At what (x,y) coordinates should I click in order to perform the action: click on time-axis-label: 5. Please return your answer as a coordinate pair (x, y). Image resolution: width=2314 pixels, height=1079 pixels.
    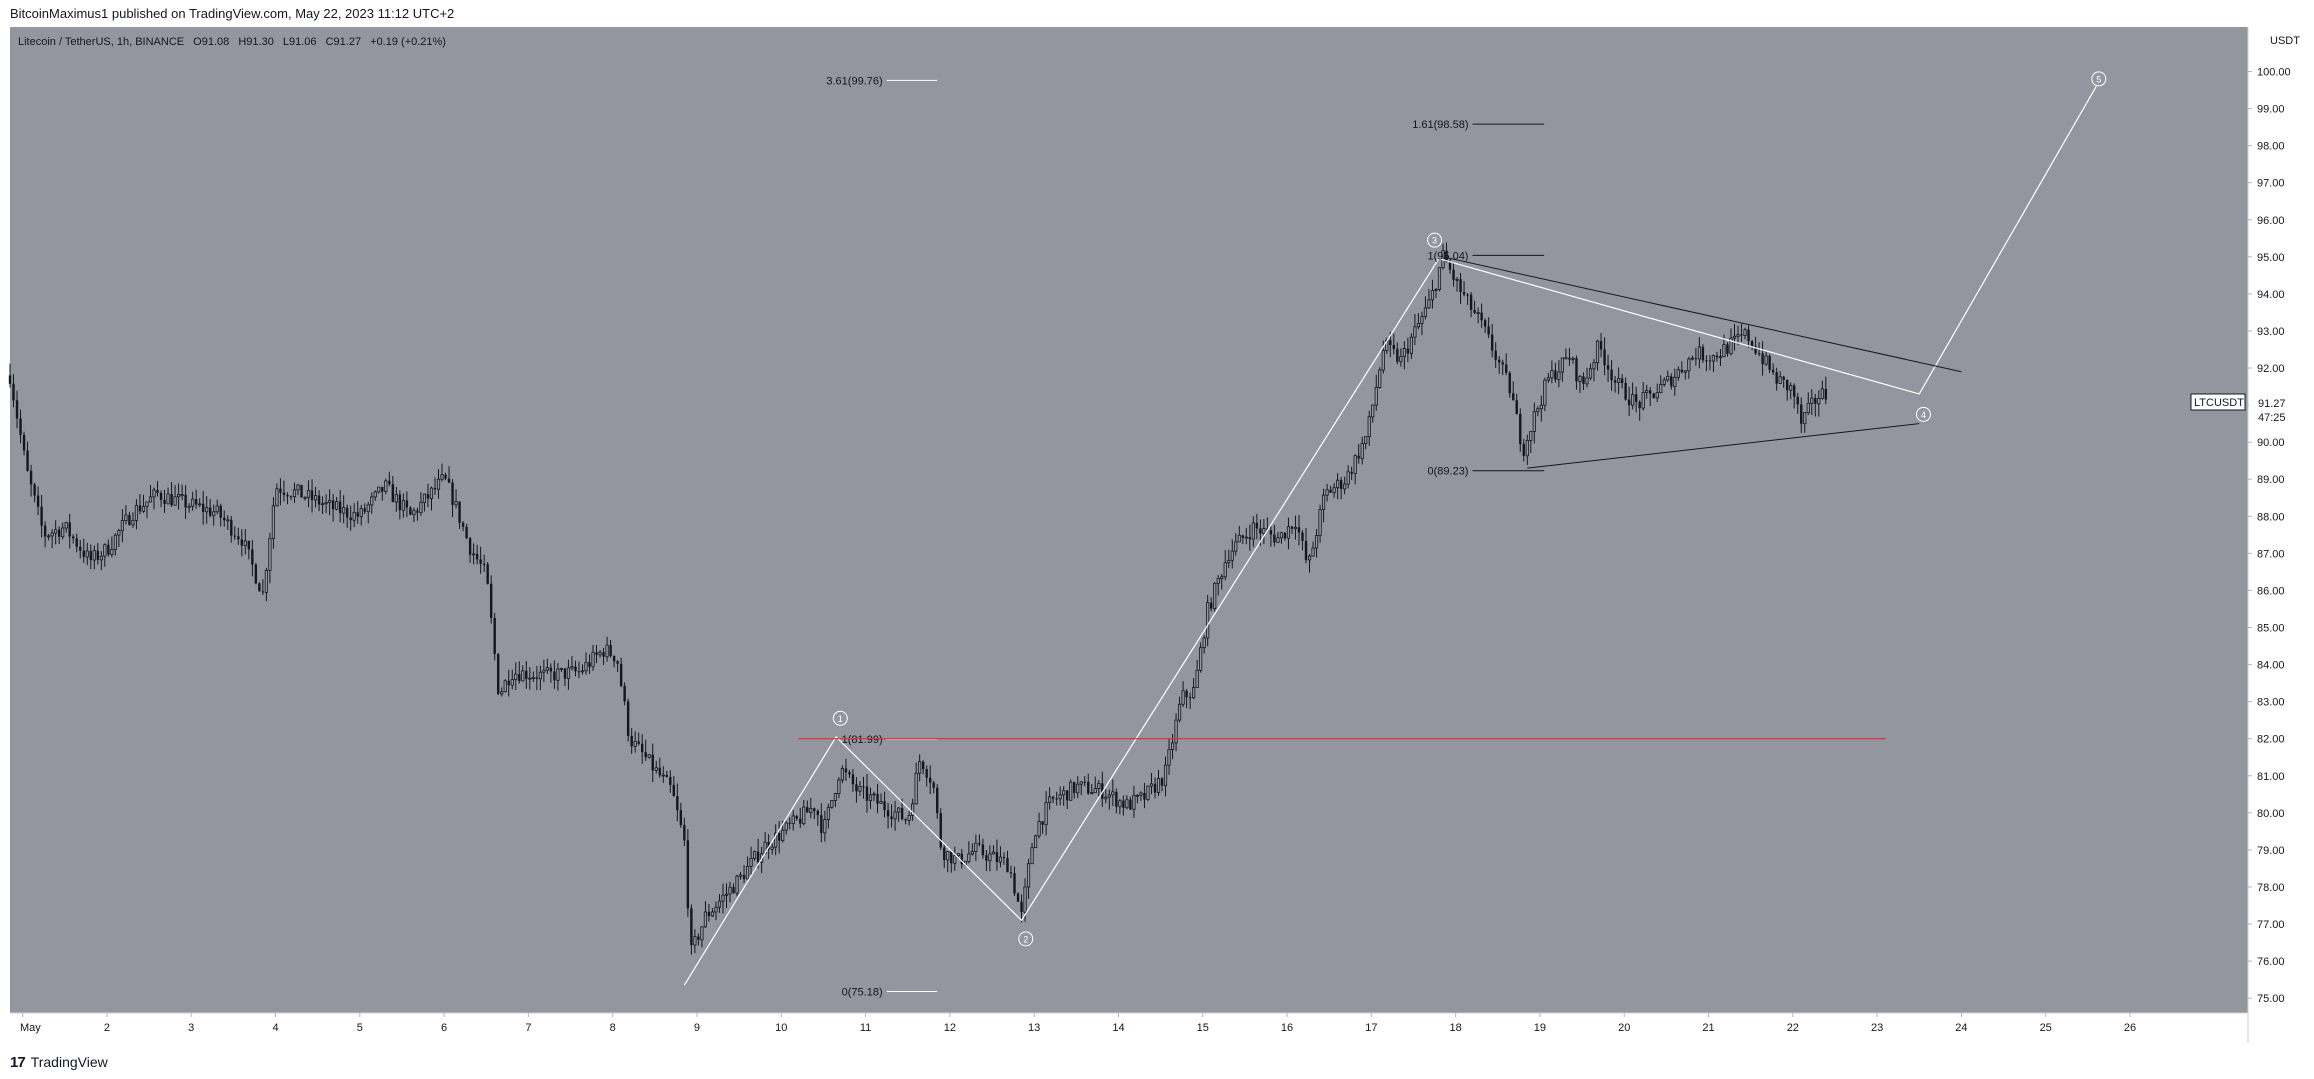
    Looking at the image, I should click on (360, 1028).